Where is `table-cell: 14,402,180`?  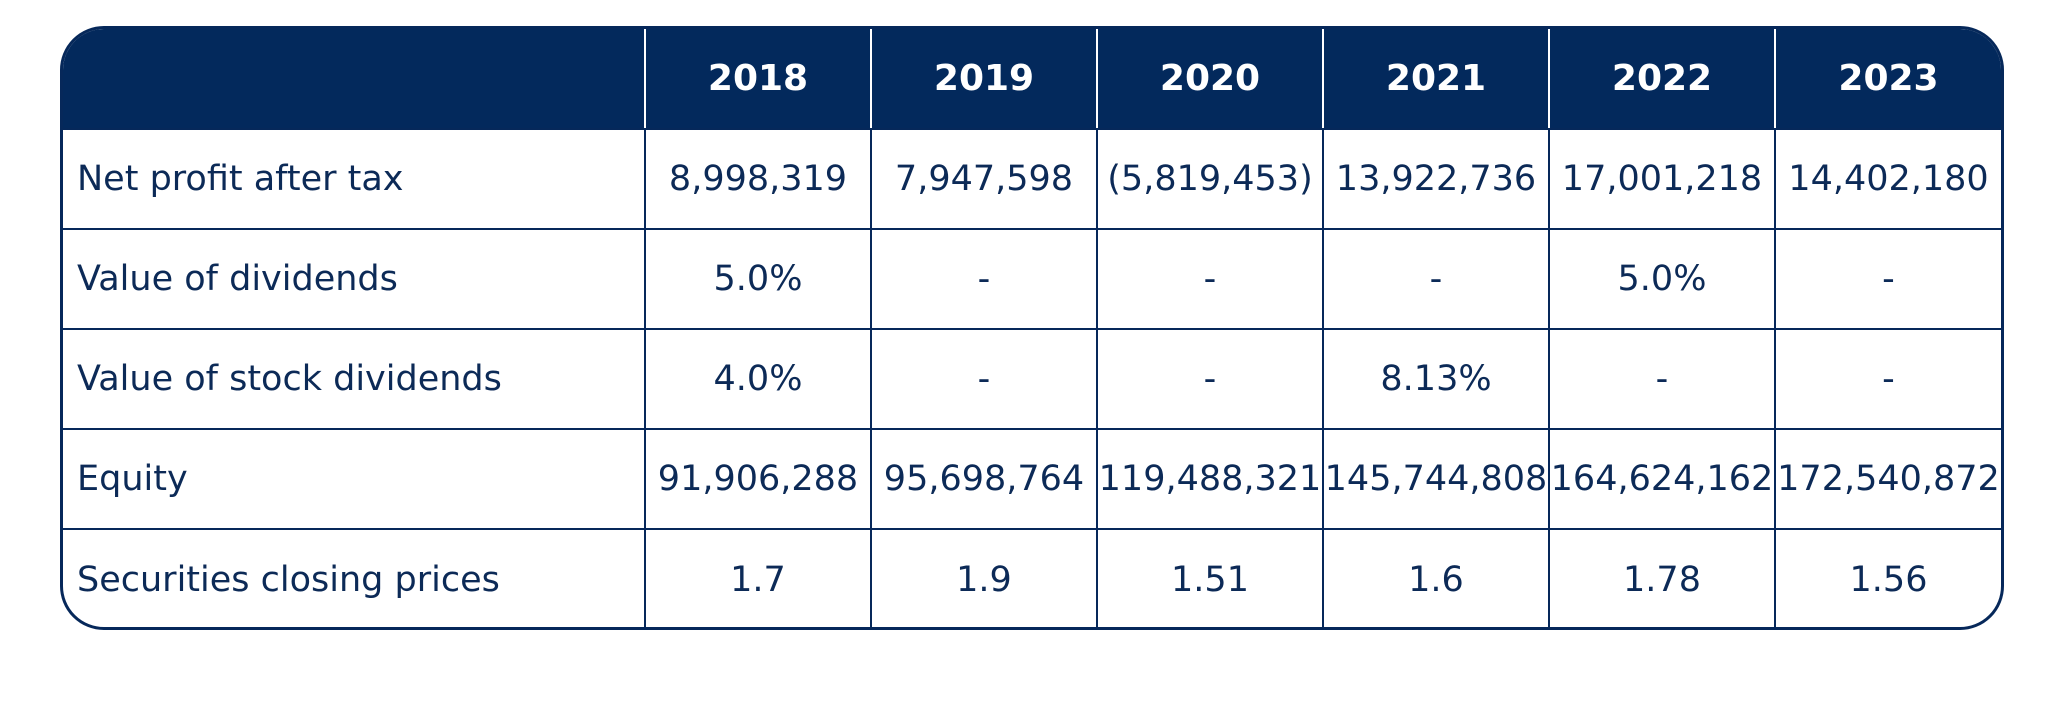
table-cell: 14,402,180 is located at coordinates (1888, 179).